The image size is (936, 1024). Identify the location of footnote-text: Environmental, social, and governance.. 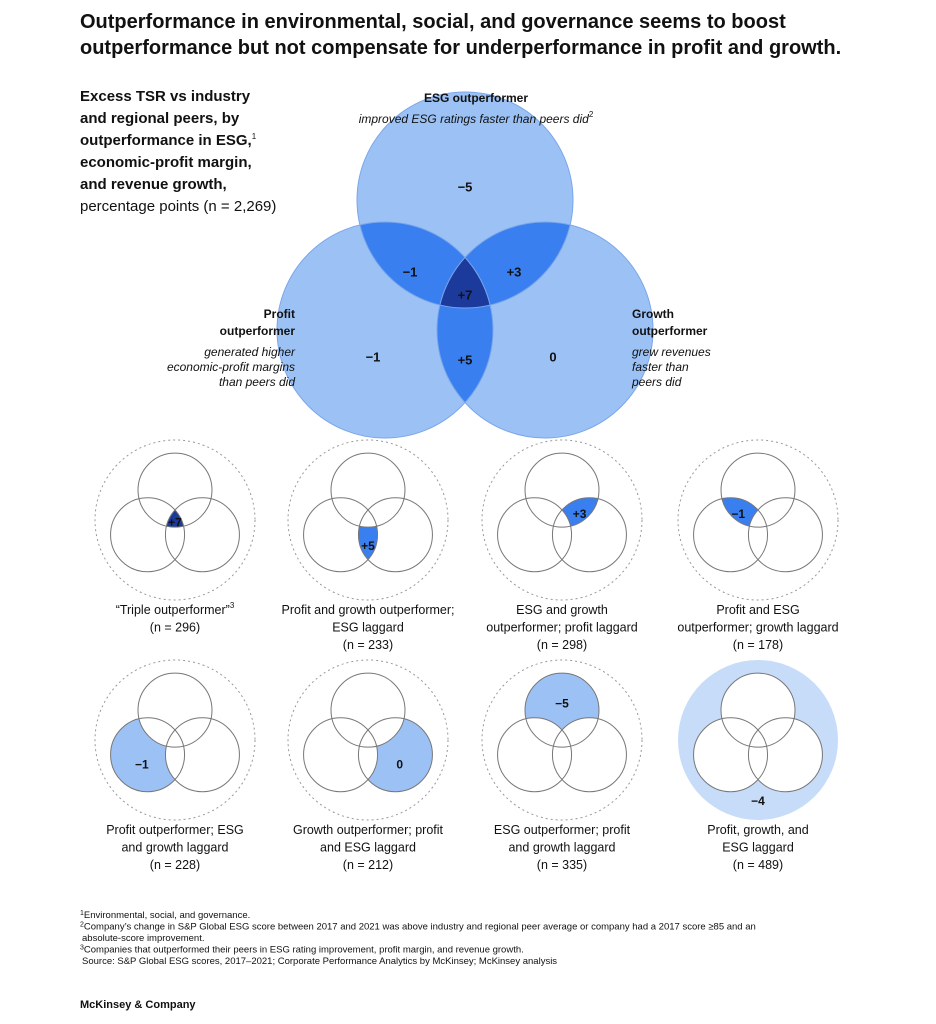
(167, 915).